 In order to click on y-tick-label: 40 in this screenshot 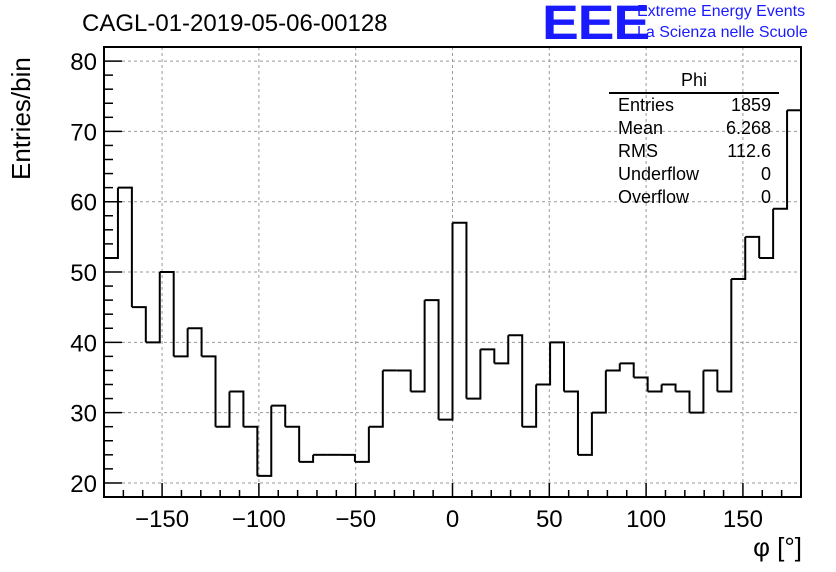, I will do `click(83, 343)`.